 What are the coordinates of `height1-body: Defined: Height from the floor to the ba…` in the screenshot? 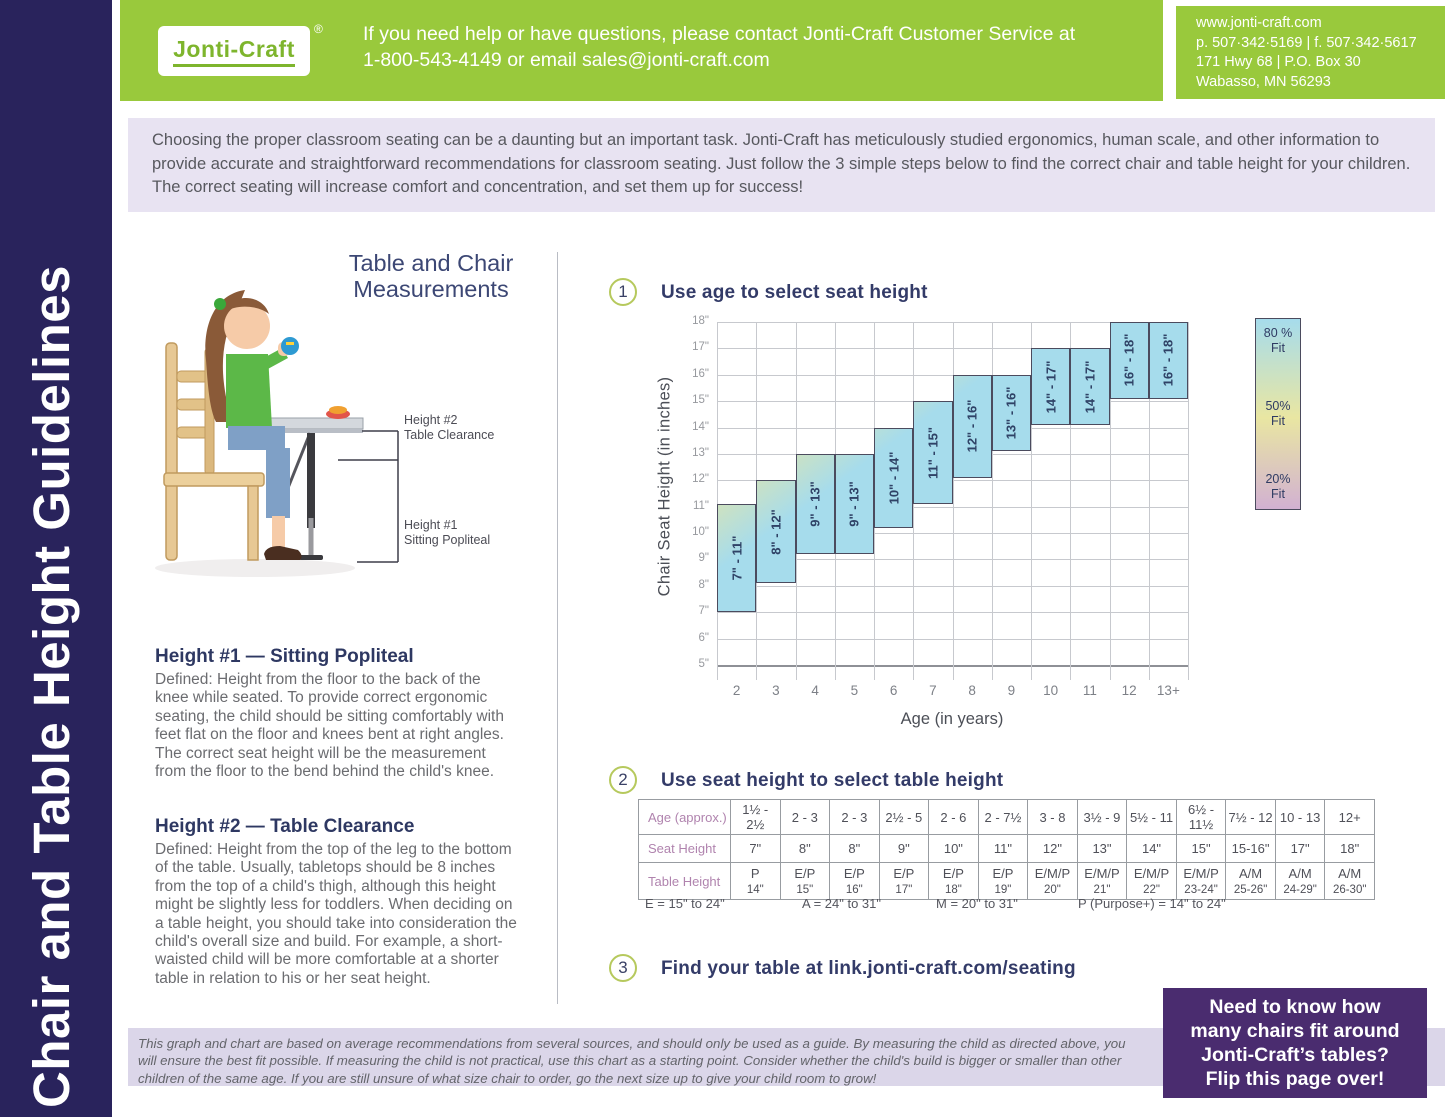 It's located at (329, 726).